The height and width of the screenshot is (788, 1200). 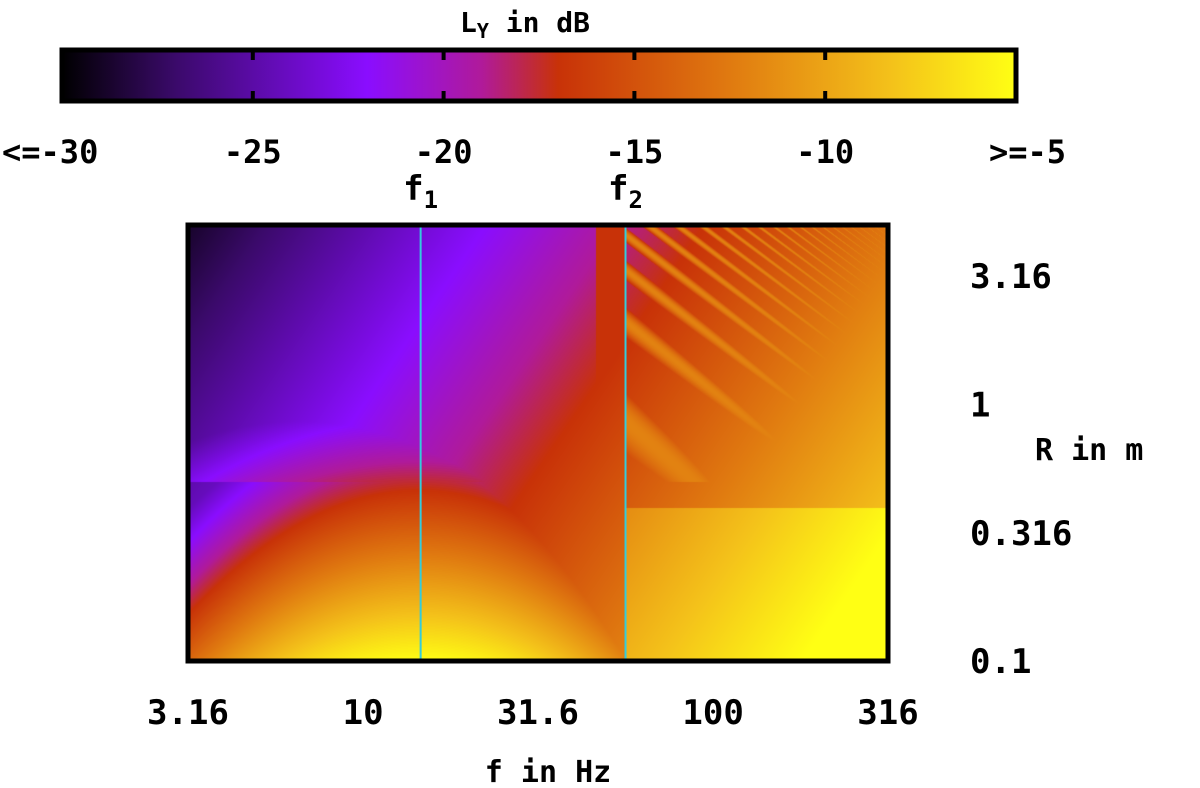 I want to click on colorbar-label-5: >=-5, so click(x=1027, y=152).